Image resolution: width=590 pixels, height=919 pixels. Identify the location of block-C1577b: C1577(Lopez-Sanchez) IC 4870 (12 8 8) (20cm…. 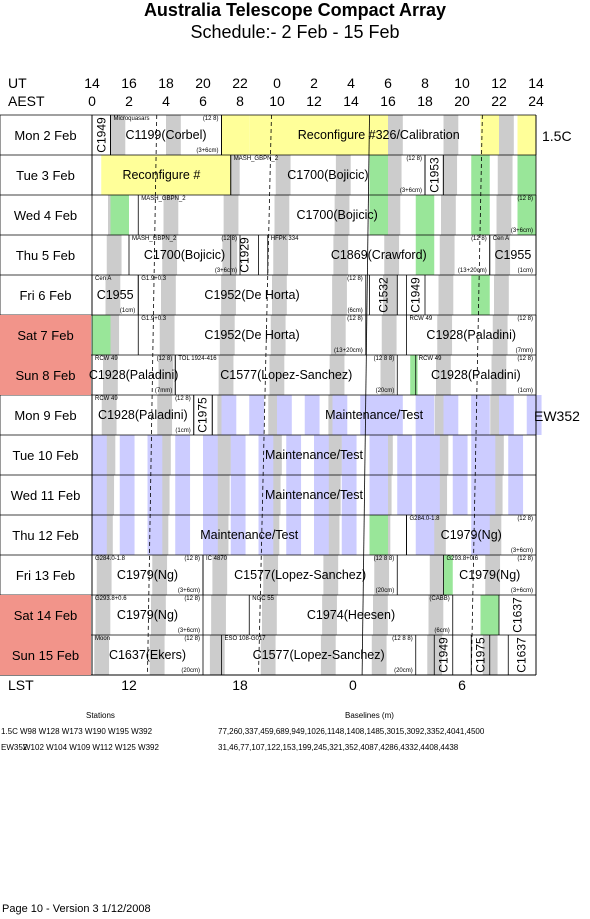
(300, 575).